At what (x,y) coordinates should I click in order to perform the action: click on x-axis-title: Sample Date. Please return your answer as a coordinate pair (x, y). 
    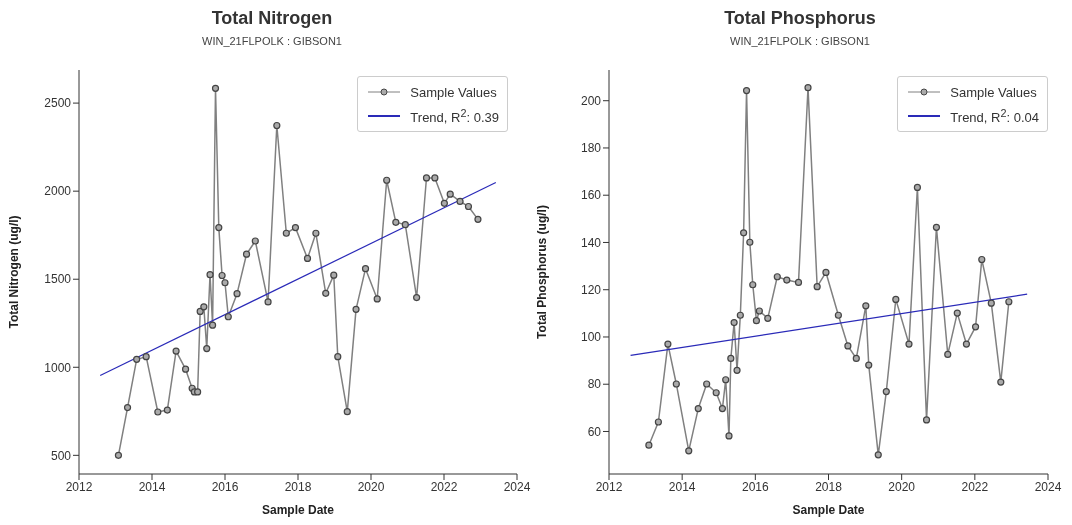
    Looking at the image, I should click on (828, 510).